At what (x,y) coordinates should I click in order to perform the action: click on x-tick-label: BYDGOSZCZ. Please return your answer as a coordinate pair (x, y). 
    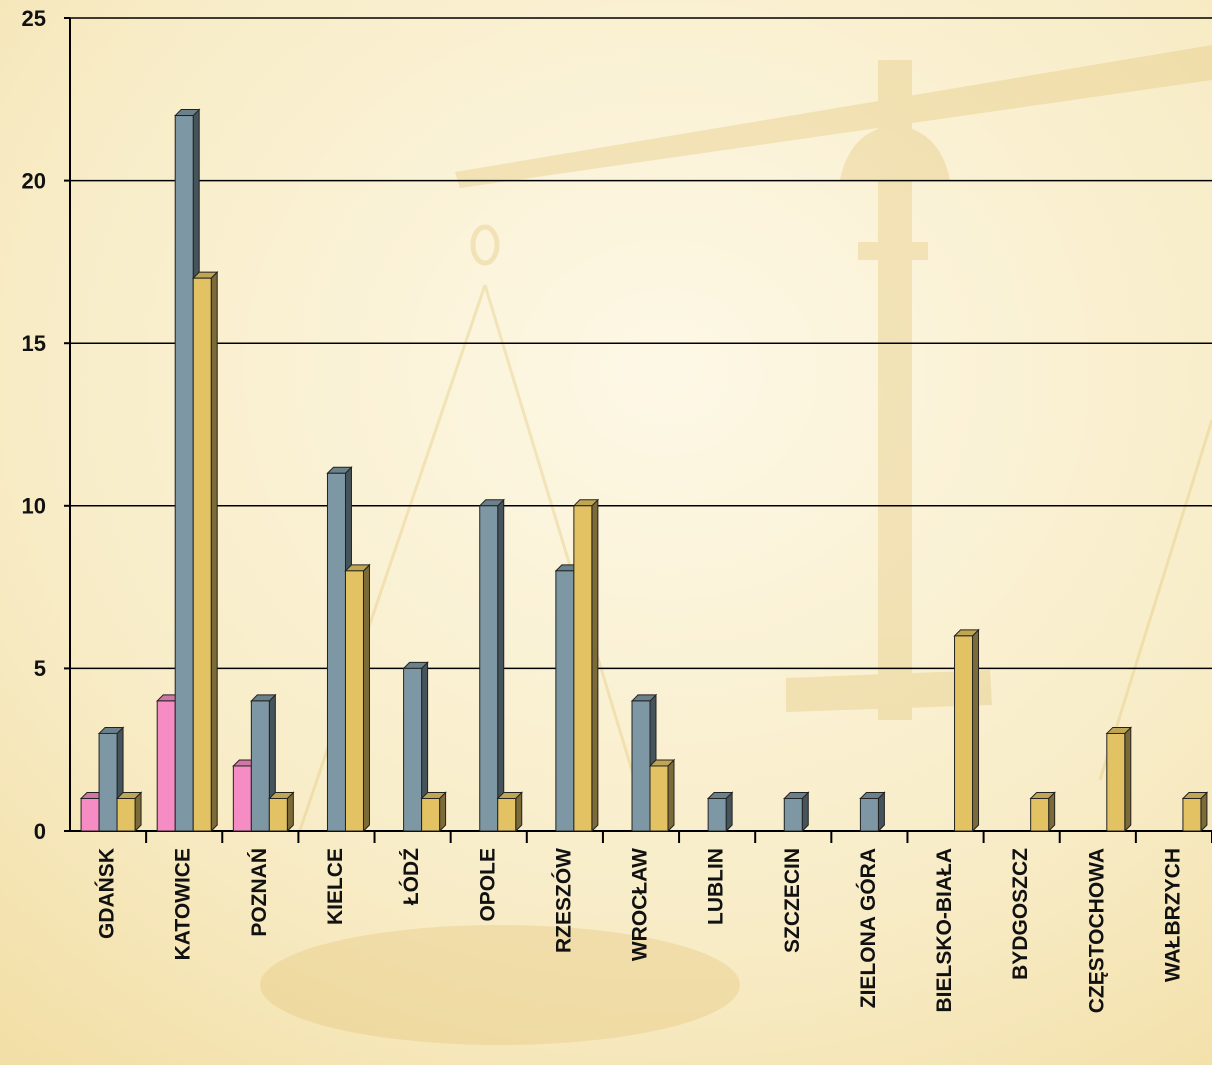
    Looking at the image, I should click on (1020, 914).